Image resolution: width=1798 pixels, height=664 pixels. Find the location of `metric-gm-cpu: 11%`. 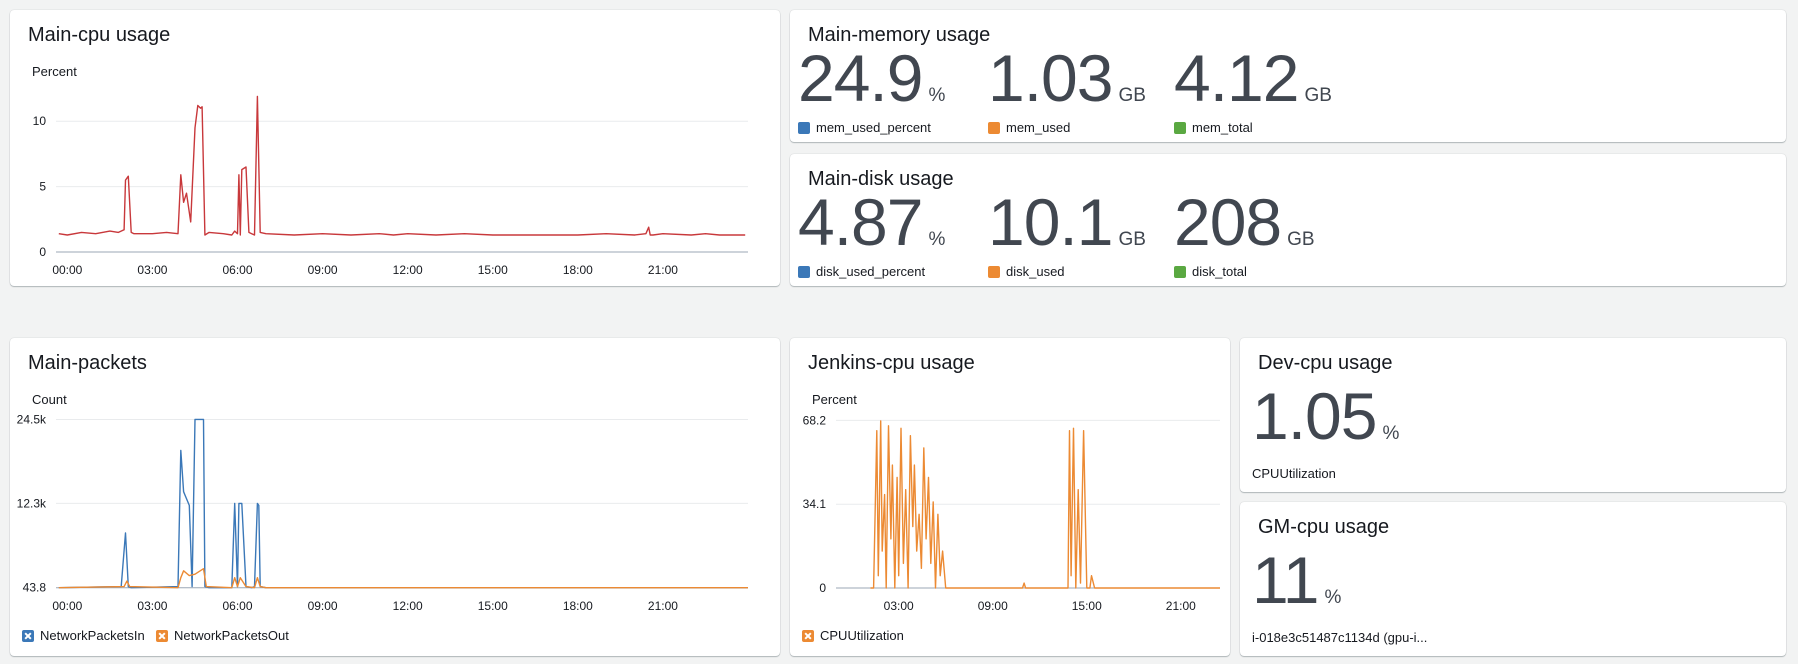

metric-gm-cpu: 11% is located at coordinates (1296, 580).